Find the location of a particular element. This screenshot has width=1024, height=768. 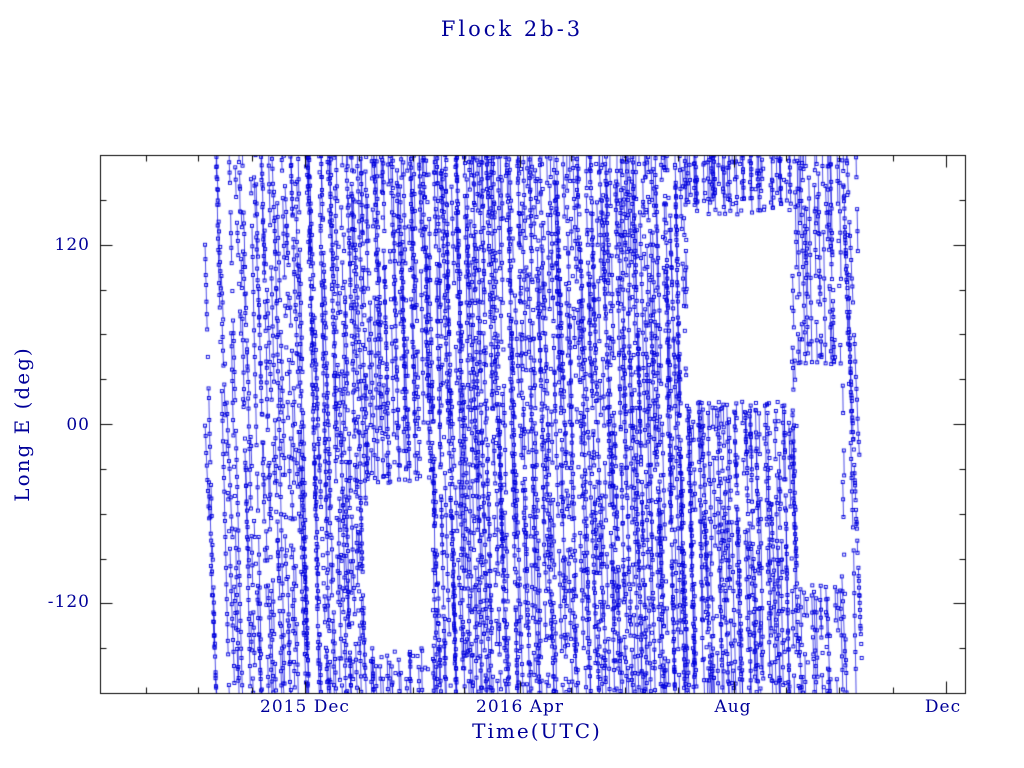

x-tick-label: 2015 Dec is located at coordinates (305, 707).